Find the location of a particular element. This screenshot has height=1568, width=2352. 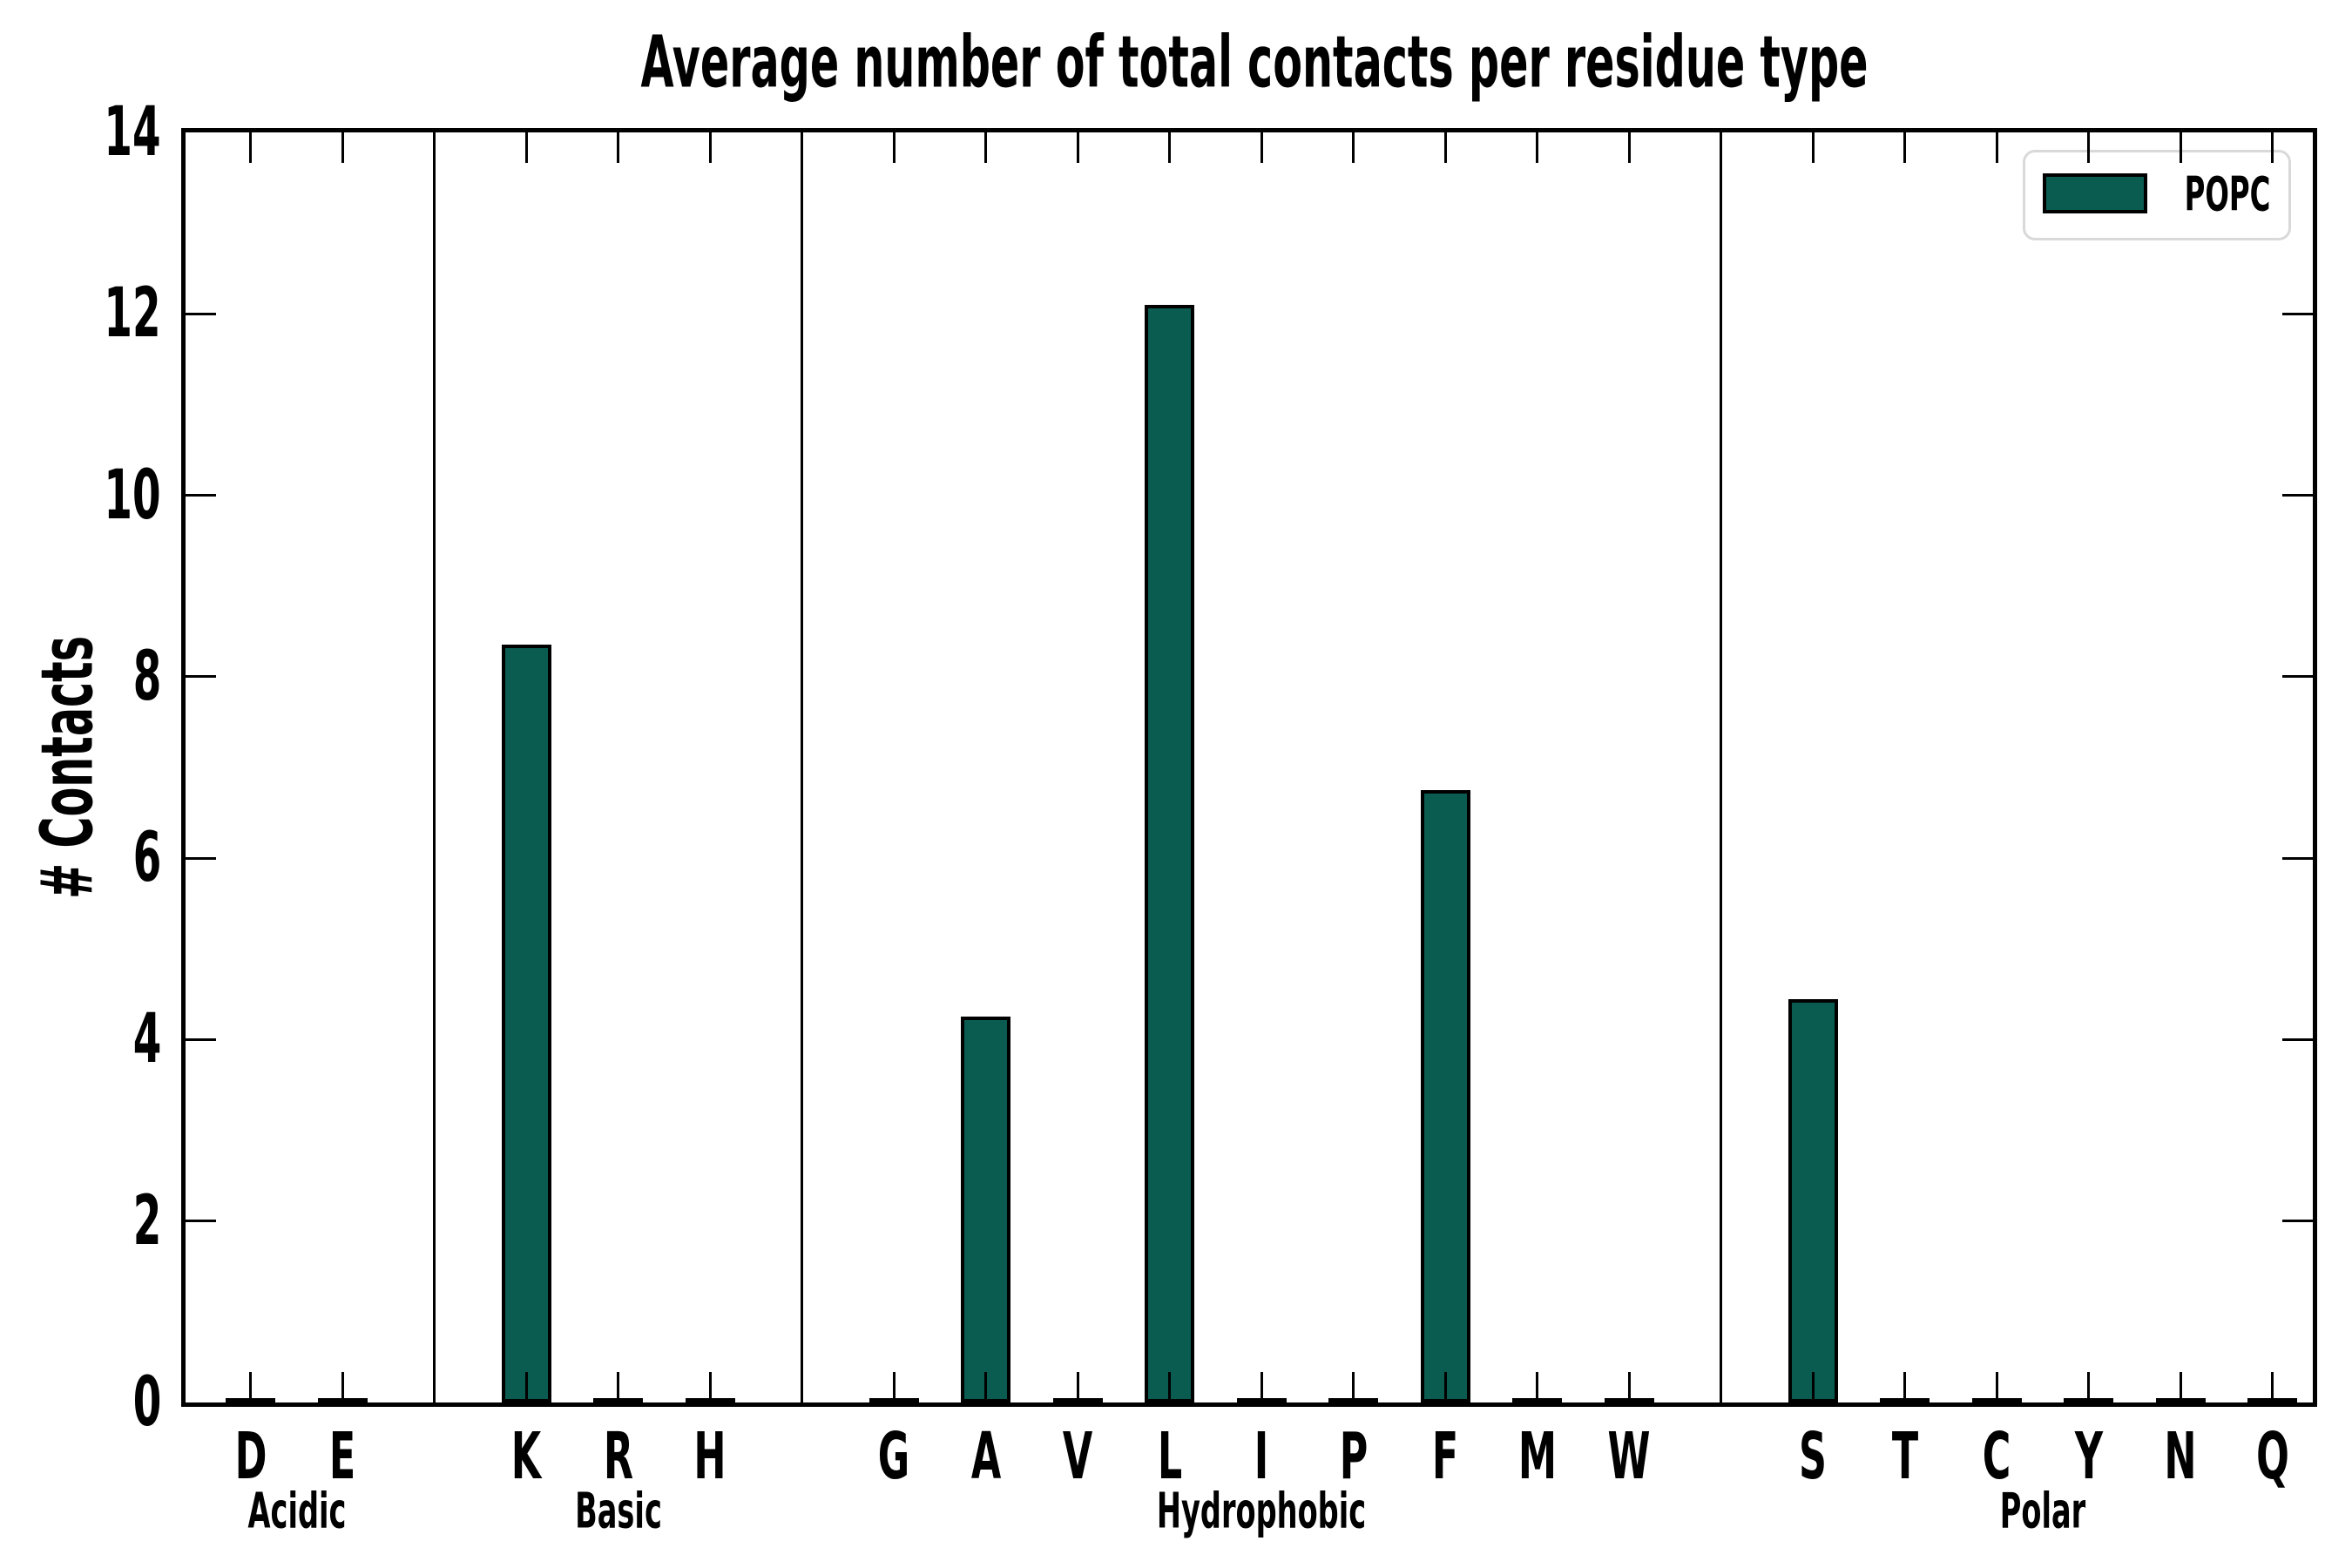

x-tick-label-W: W is located at coordinates (1629, 1457).